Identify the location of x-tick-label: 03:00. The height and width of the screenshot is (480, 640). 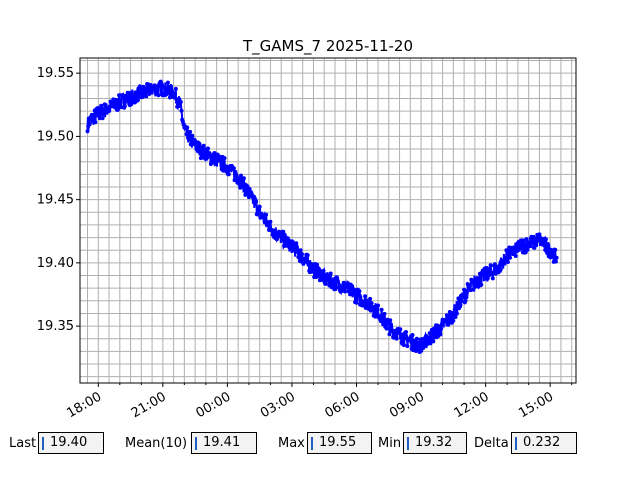
(278, 405).